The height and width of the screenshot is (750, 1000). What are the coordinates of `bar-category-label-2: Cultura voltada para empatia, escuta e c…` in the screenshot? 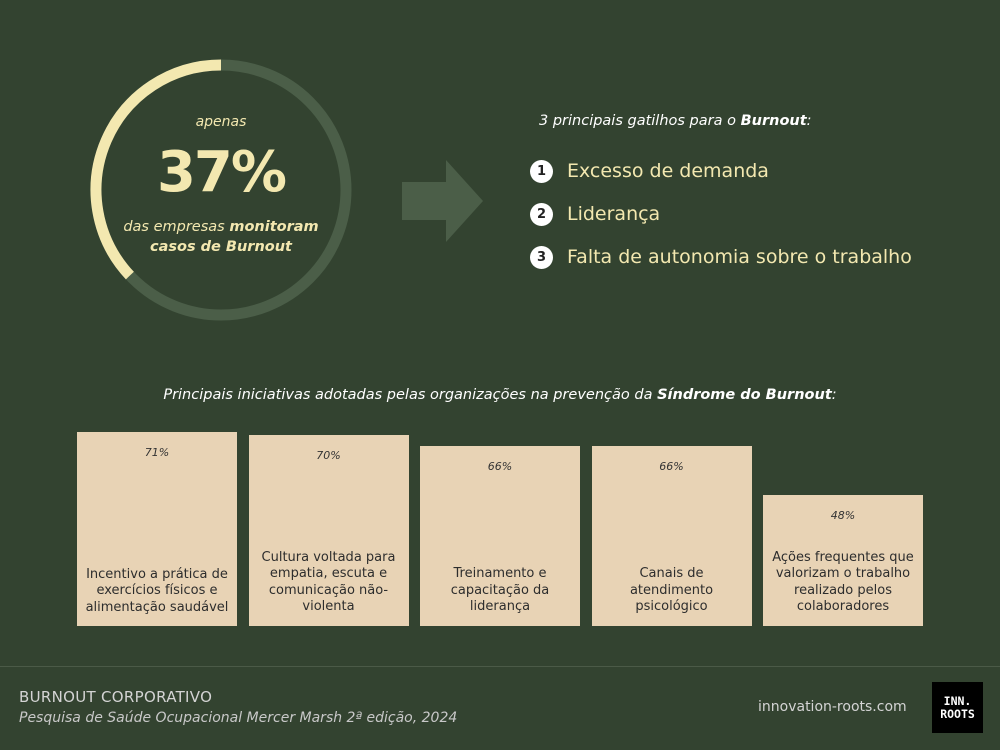 It's located at (328, 582).